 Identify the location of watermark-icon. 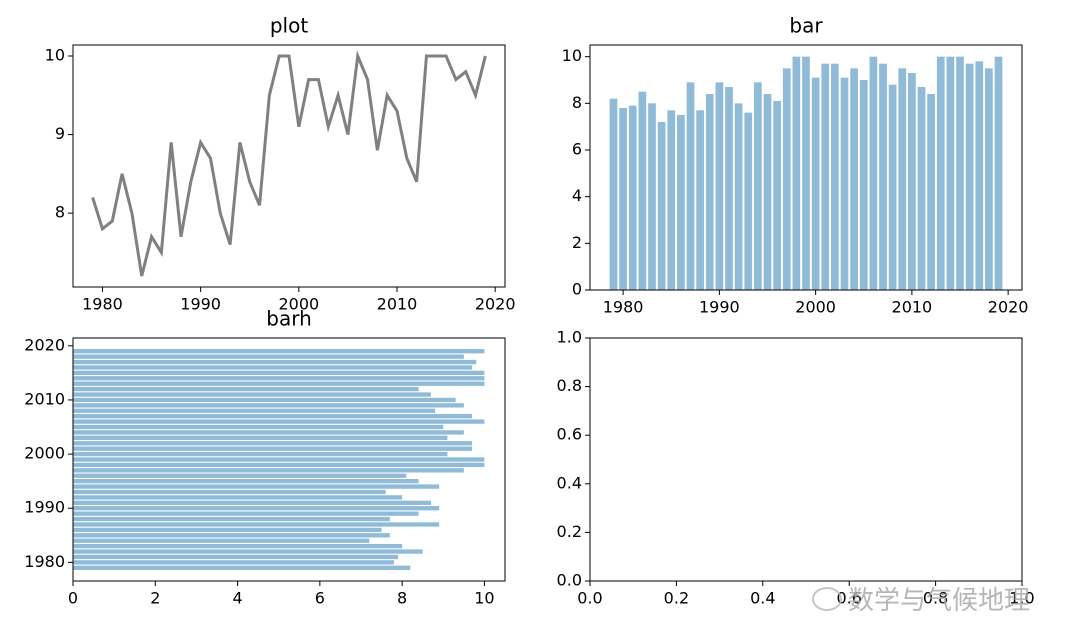
(827, 598).